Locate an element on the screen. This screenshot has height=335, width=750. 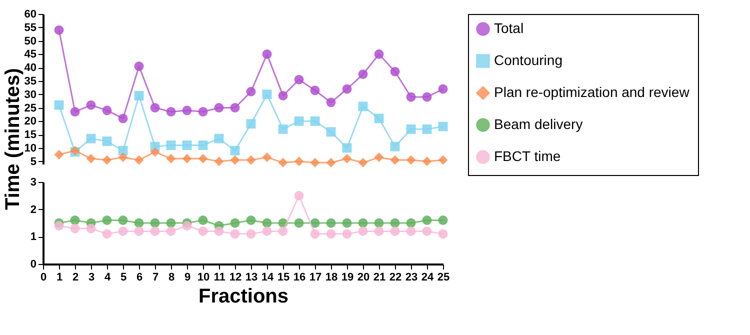
x-axis-title: Fractions is located at coordinates (243, 297).